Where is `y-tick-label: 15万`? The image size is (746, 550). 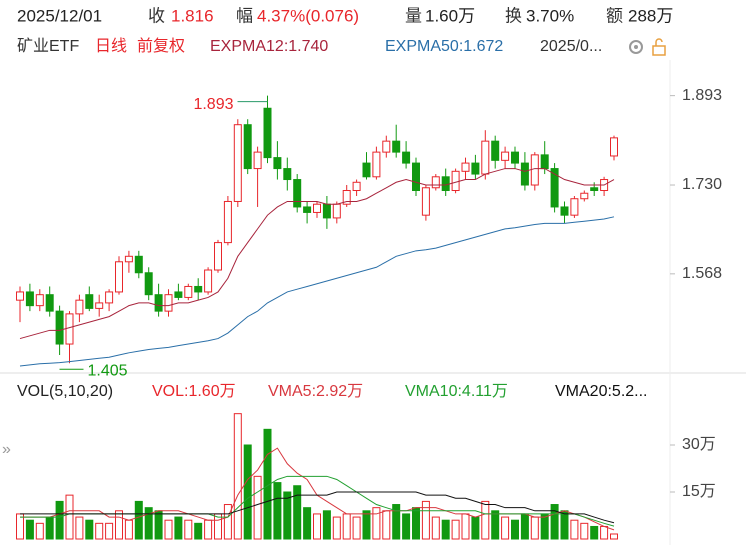
y-tick-label: 15万 is located at coordinates (699, 491).